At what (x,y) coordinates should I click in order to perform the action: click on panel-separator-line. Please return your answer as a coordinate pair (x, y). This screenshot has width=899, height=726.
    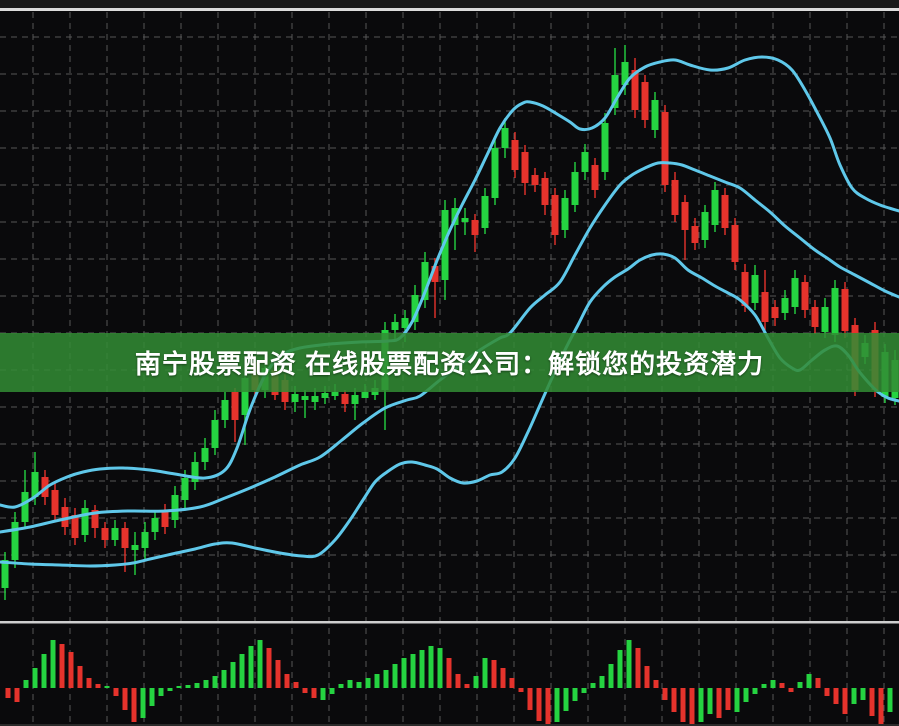
    Looking at the image, I should click on (449, 622).